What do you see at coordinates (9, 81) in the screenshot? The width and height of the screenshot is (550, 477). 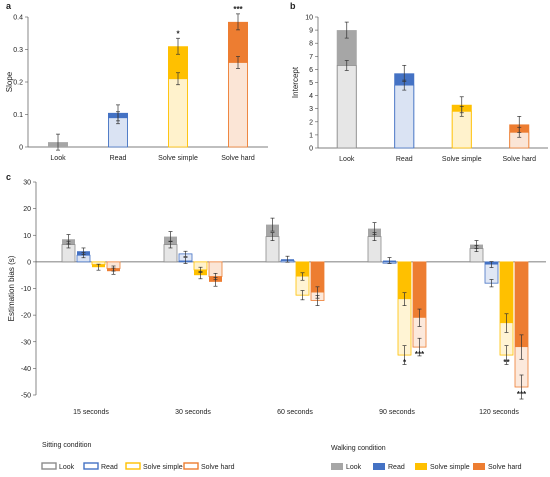 I see `y-axis-label: Slope` at bounding box center [9, 81].